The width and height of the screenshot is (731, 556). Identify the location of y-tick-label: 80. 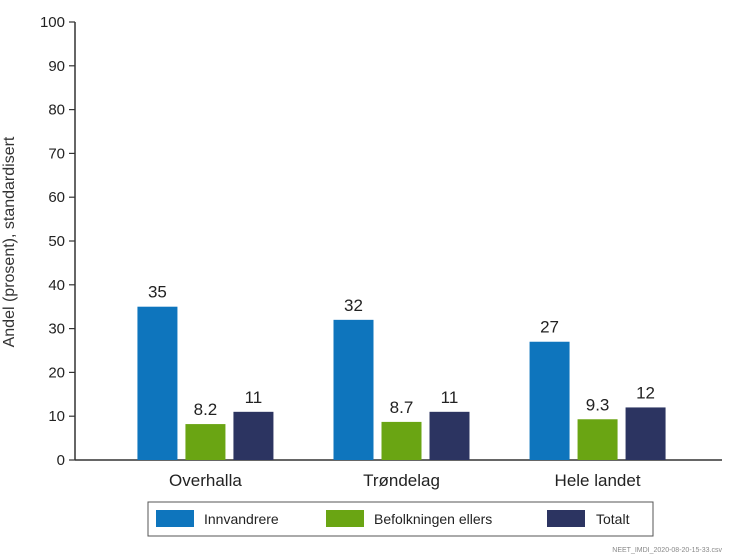
(56, 110).